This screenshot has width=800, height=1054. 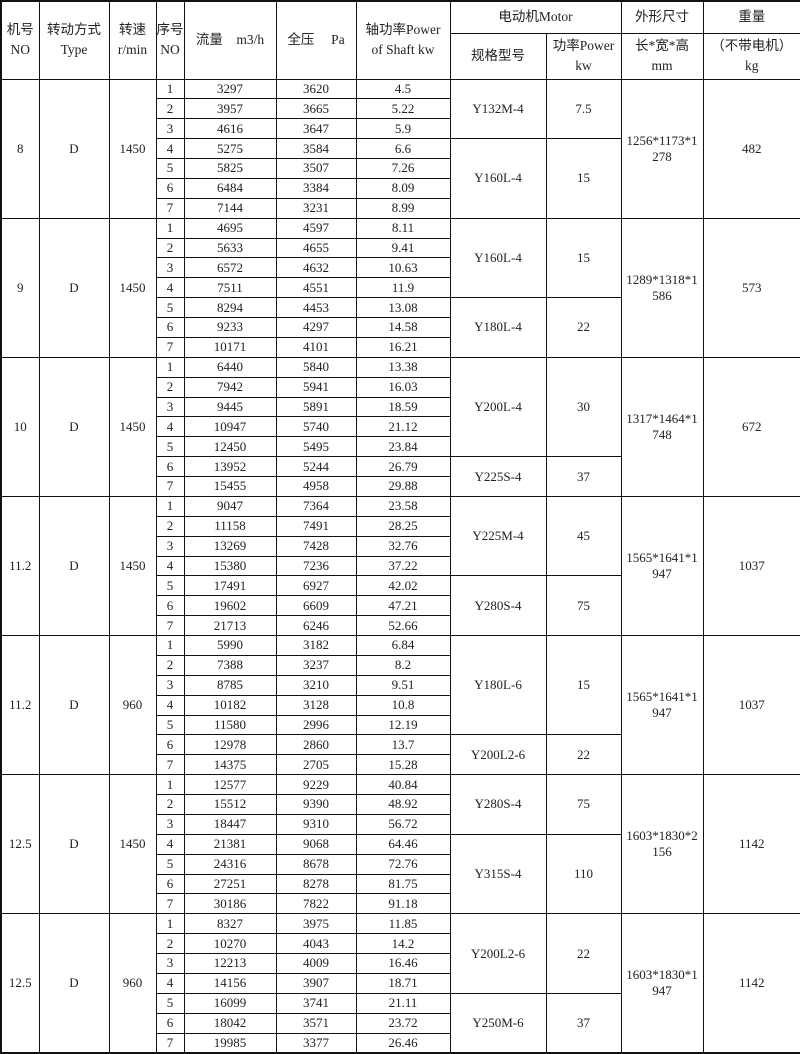 What do you see at coordinates (583, 178) in the screenshot?
I see `motor-power-cell: 15` at bounding box center [583, 178].